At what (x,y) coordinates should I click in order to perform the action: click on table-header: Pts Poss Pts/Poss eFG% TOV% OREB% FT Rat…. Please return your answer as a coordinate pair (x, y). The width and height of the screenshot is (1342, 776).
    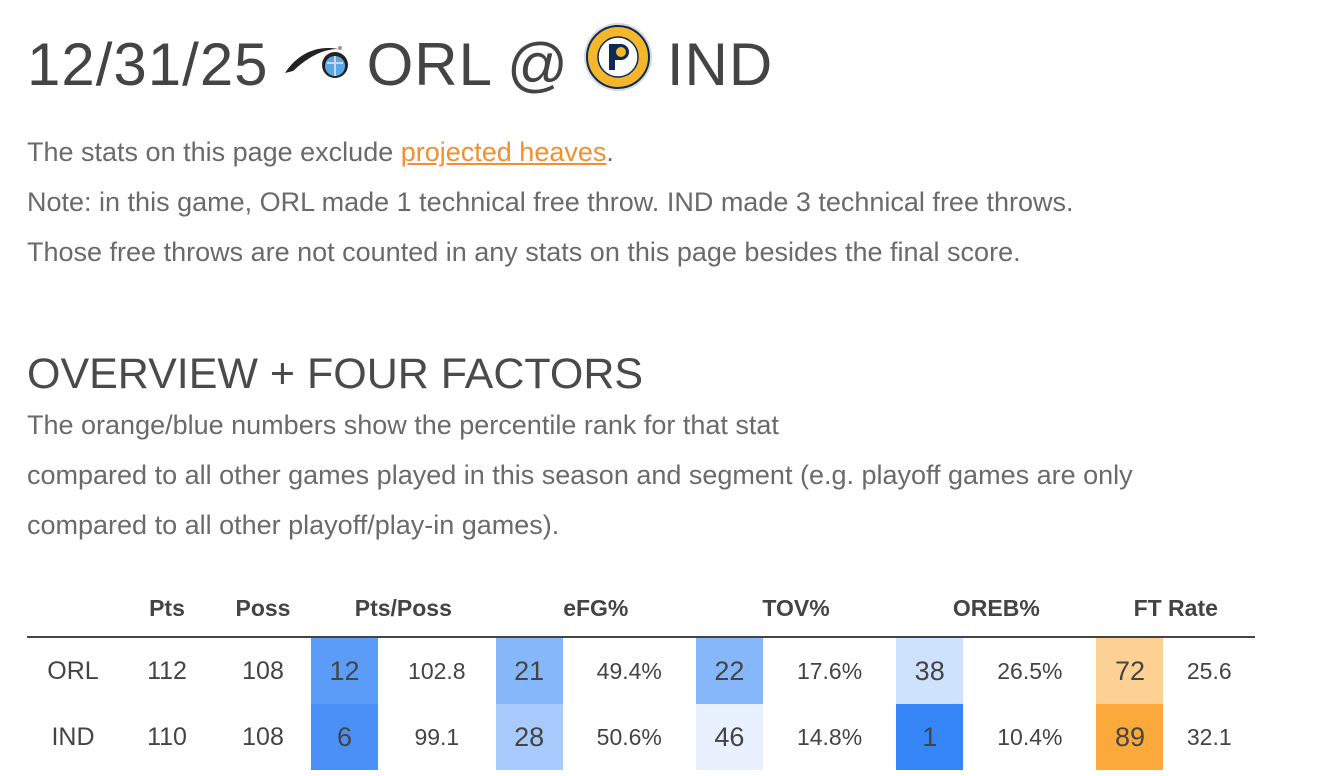
    Looking at the image, I should click on (641, 609).